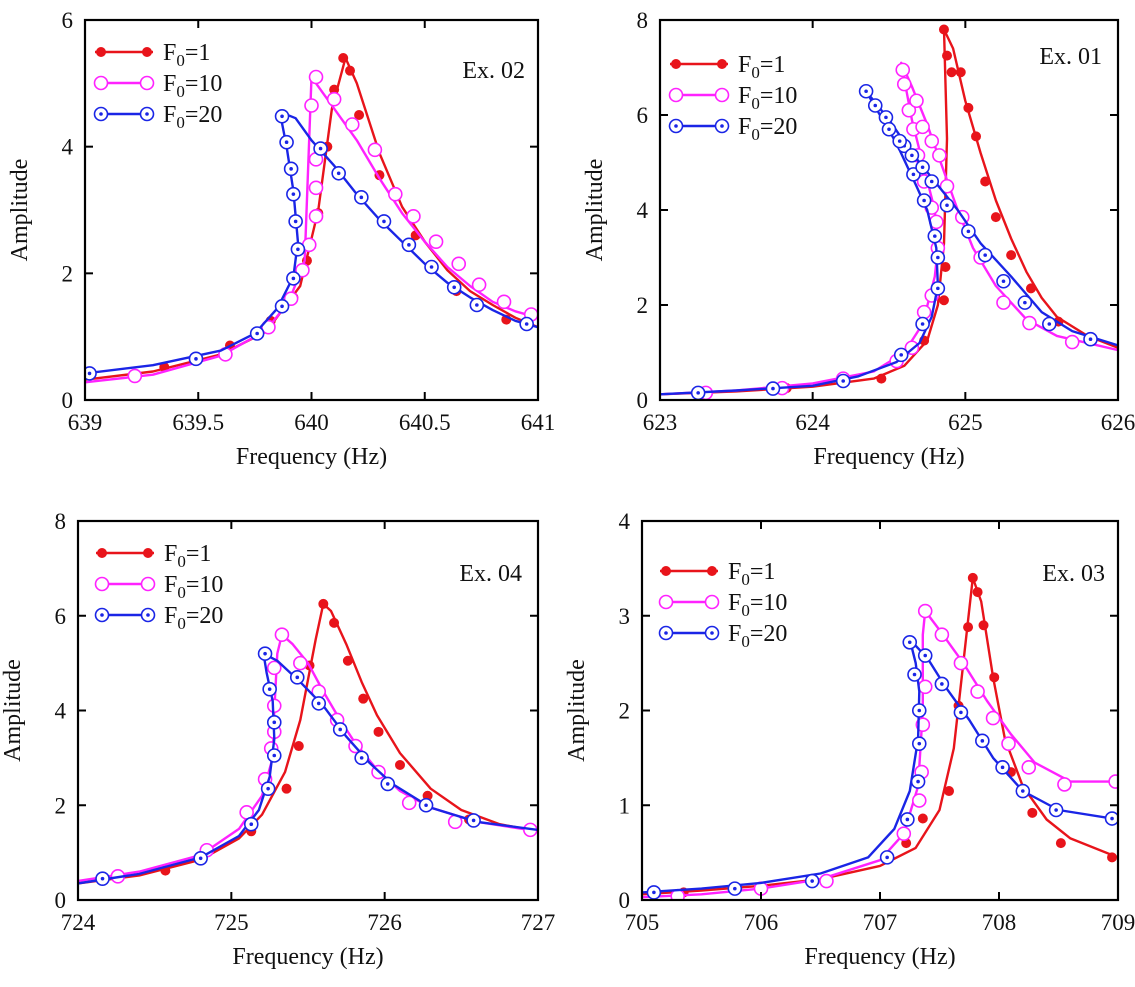  Describe the element at coordinates (193, 618) in the screenshot. I see `legend-label: F0=20` at that location.